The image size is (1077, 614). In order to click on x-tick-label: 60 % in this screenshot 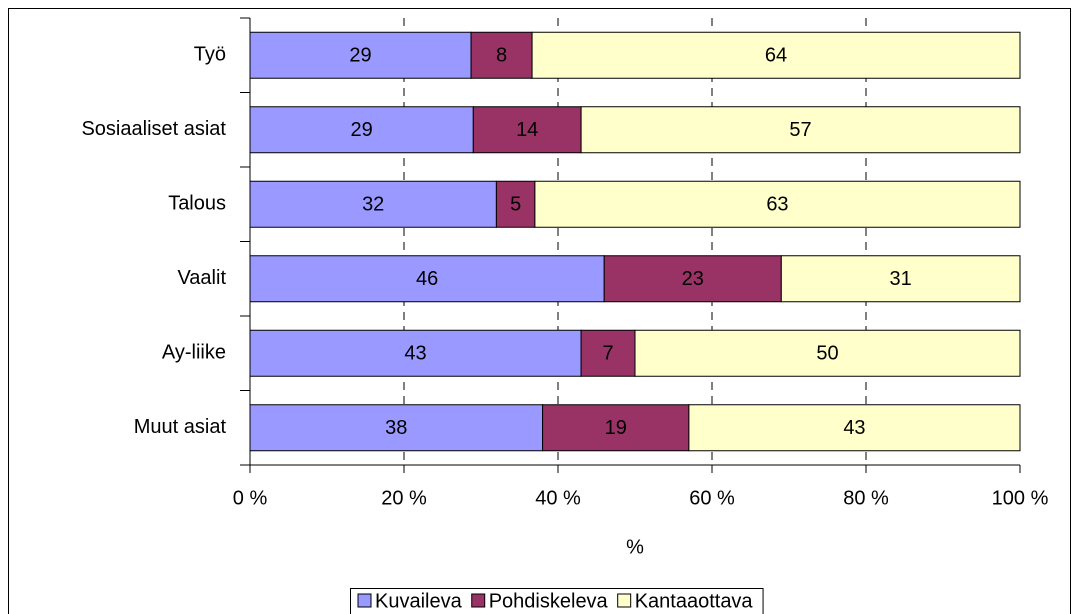, I will do `click(712, 498)`.